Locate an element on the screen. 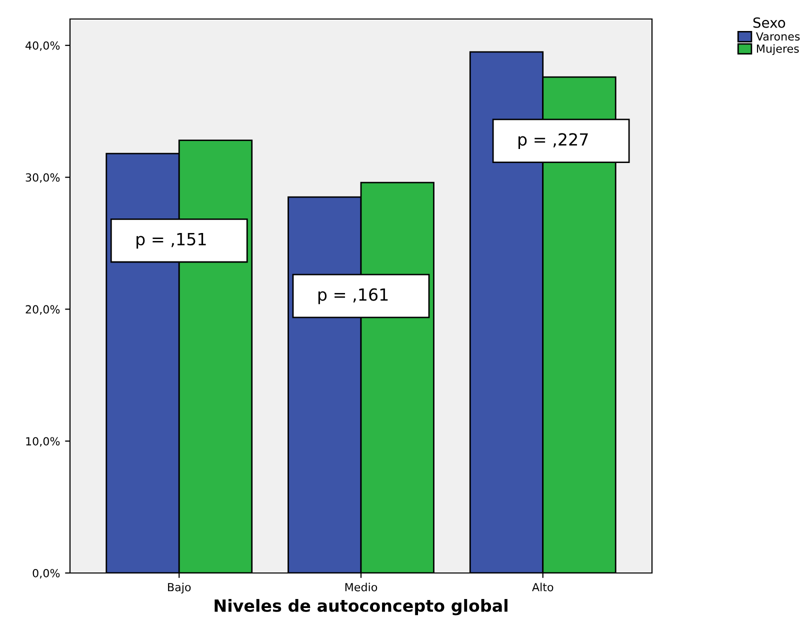  legend-title: Sexo is located at coordinates (769, 22).